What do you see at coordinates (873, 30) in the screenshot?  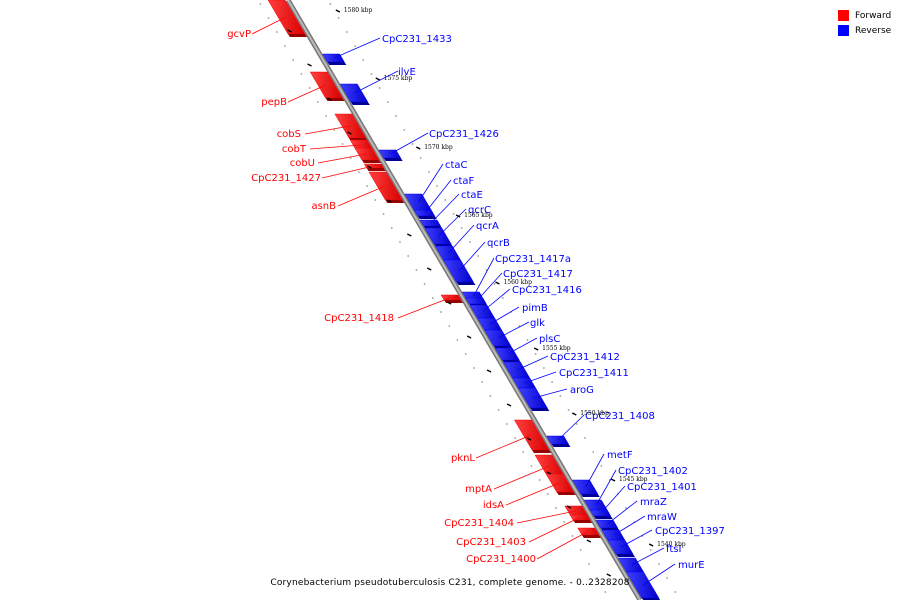 I see `legend-reverse-label: Reverse` at bounding box center [873, 30].